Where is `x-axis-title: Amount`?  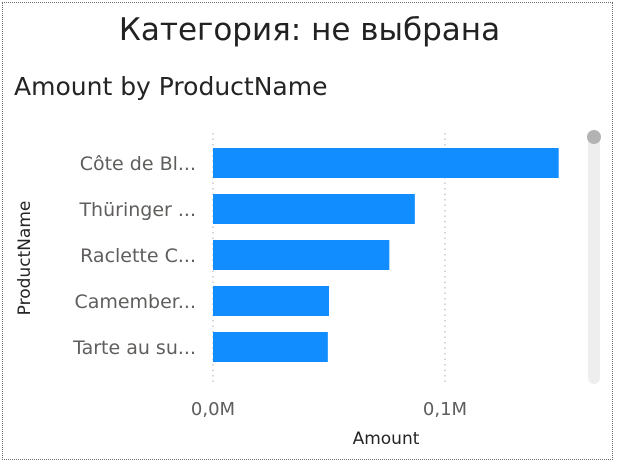
x-axis-title: Amount is located at coordinates (386, 439).